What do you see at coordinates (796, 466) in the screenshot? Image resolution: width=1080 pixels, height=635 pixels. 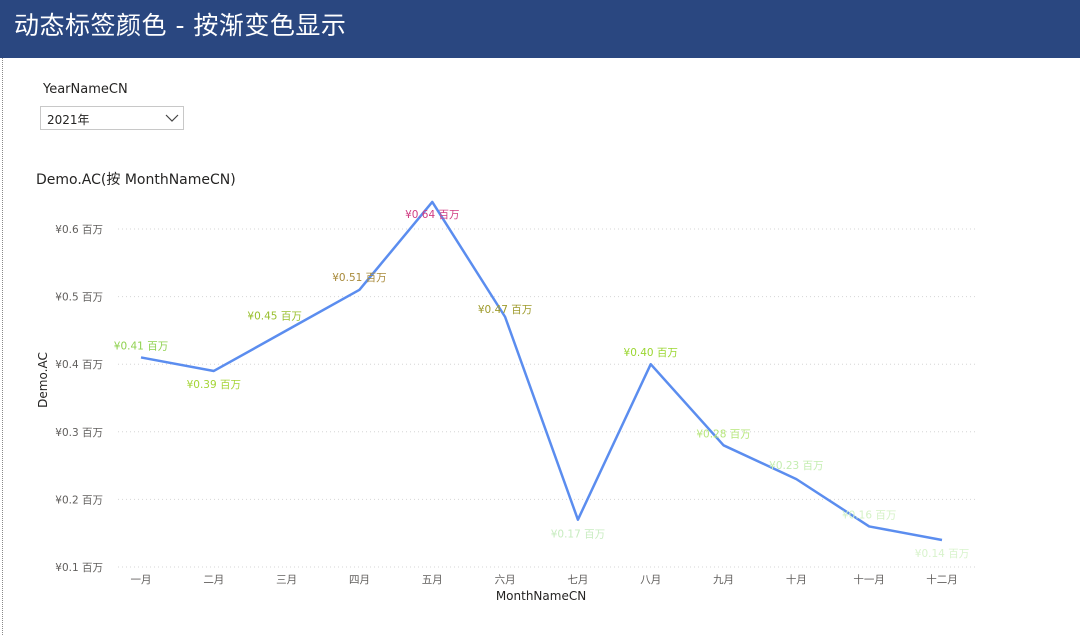 I see `data-label: ¥0.23 百万` at bounding box center [796, 466].